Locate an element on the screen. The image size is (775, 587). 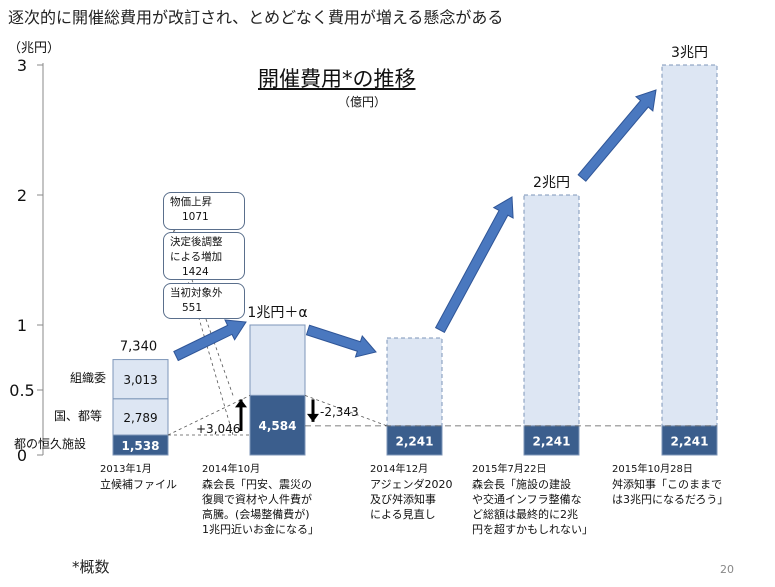
breakdown-label: 当初対象外 is located at coordinates (196, 293).